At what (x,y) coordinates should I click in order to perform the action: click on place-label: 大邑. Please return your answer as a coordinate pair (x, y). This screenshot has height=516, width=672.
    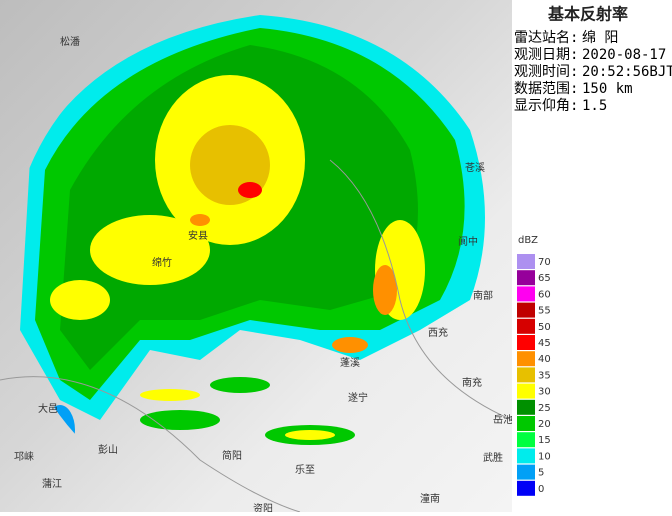
    Looking at the image, I should click on (48, 408).